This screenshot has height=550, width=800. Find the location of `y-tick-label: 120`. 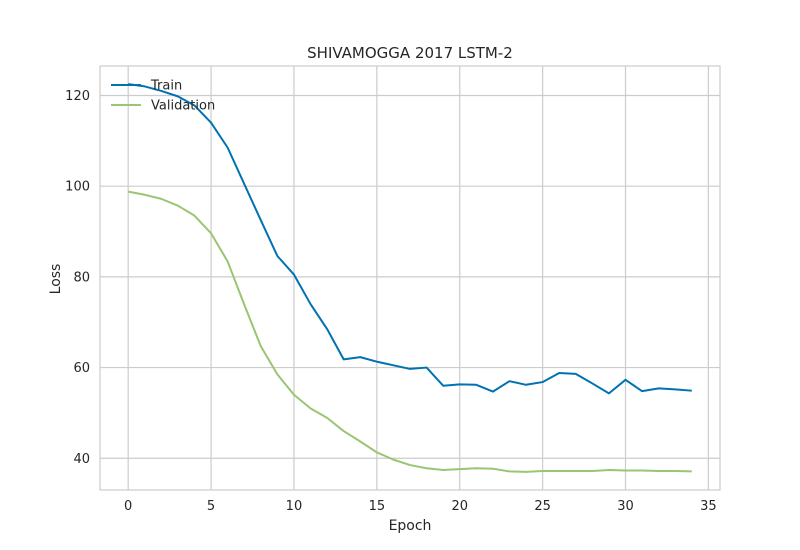

y-tick-label: 120 is located at coordinates (77, 96).